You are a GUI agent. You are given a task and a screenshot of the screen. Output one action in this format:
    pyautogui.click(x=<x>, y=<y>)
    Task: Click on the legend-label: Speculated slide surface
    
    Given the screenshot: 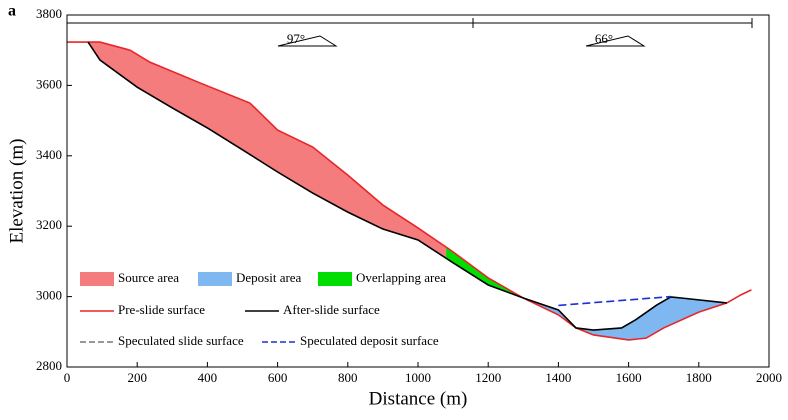 What is the action you would take?
    pyautogui.click(x=181, y=340)
    